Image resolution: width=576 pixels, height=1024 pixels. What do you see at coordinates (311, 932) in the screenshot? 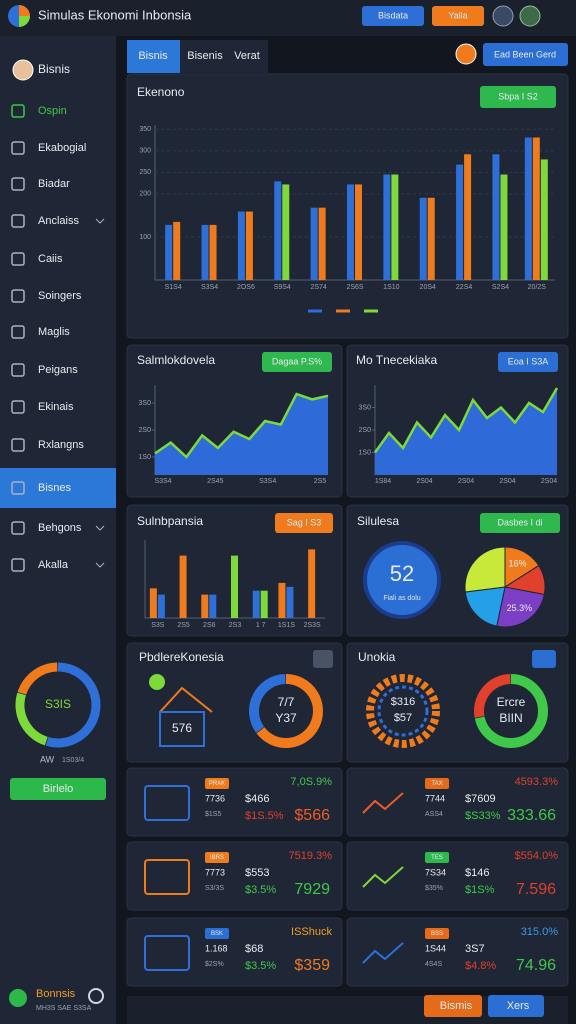
I see `card-top: ISShuck` at bounding box center [311, 932].